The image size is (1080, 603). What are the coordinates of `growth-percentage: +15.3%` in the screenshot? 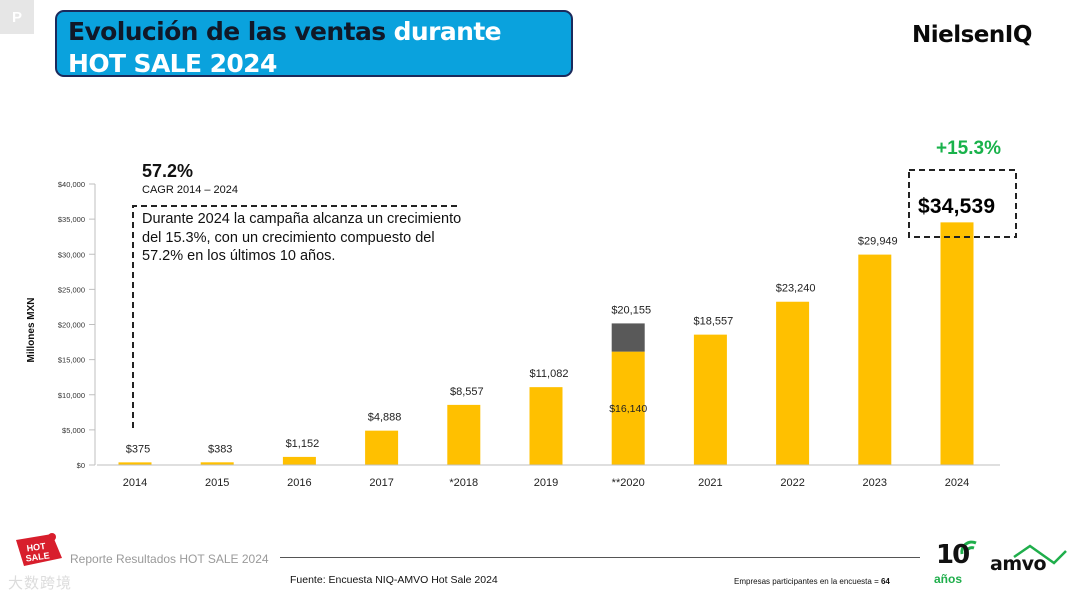 It's located at (968, 148).